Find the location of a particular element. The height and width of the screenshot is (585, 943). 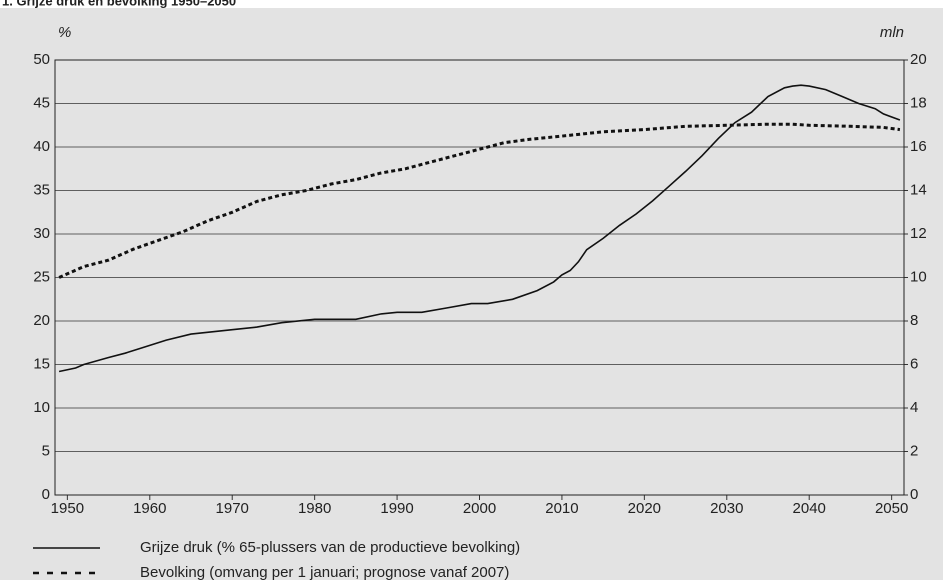

x-tick-label: 1990 is located at coordinates (396, 508).